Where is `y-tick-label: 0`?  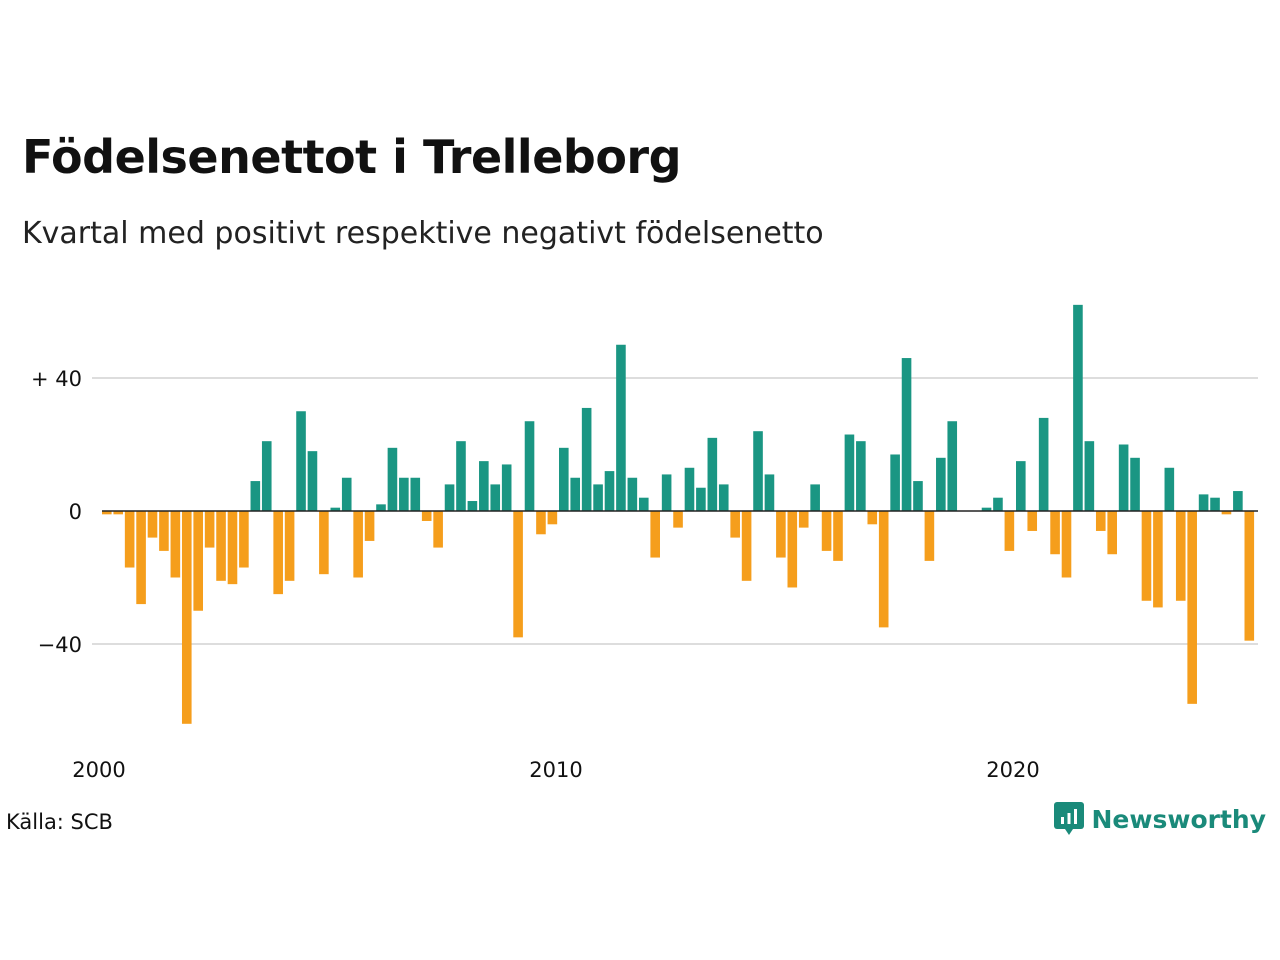 y-tick-label: 0 is located at coordinates (75, 512).